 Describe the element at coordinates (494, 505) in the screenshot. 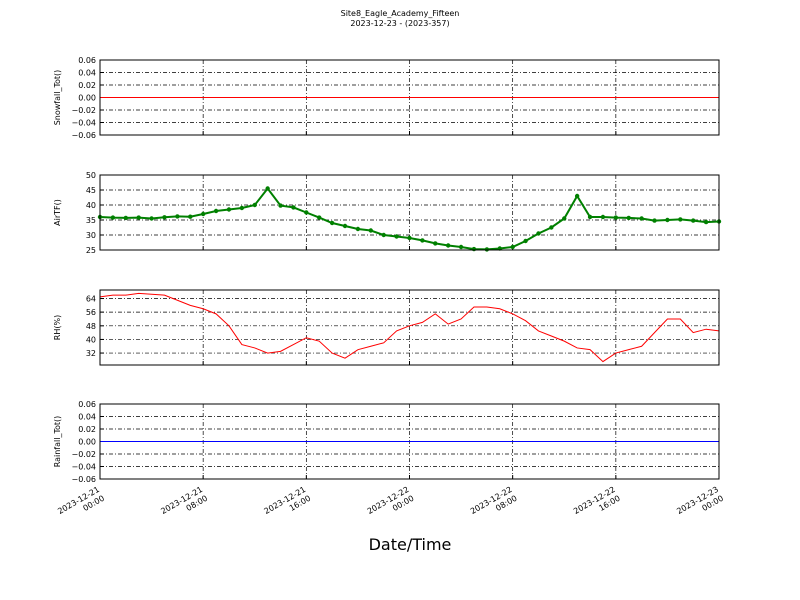

I see `x-tick-label: 2023-12-2208:00` at that location.